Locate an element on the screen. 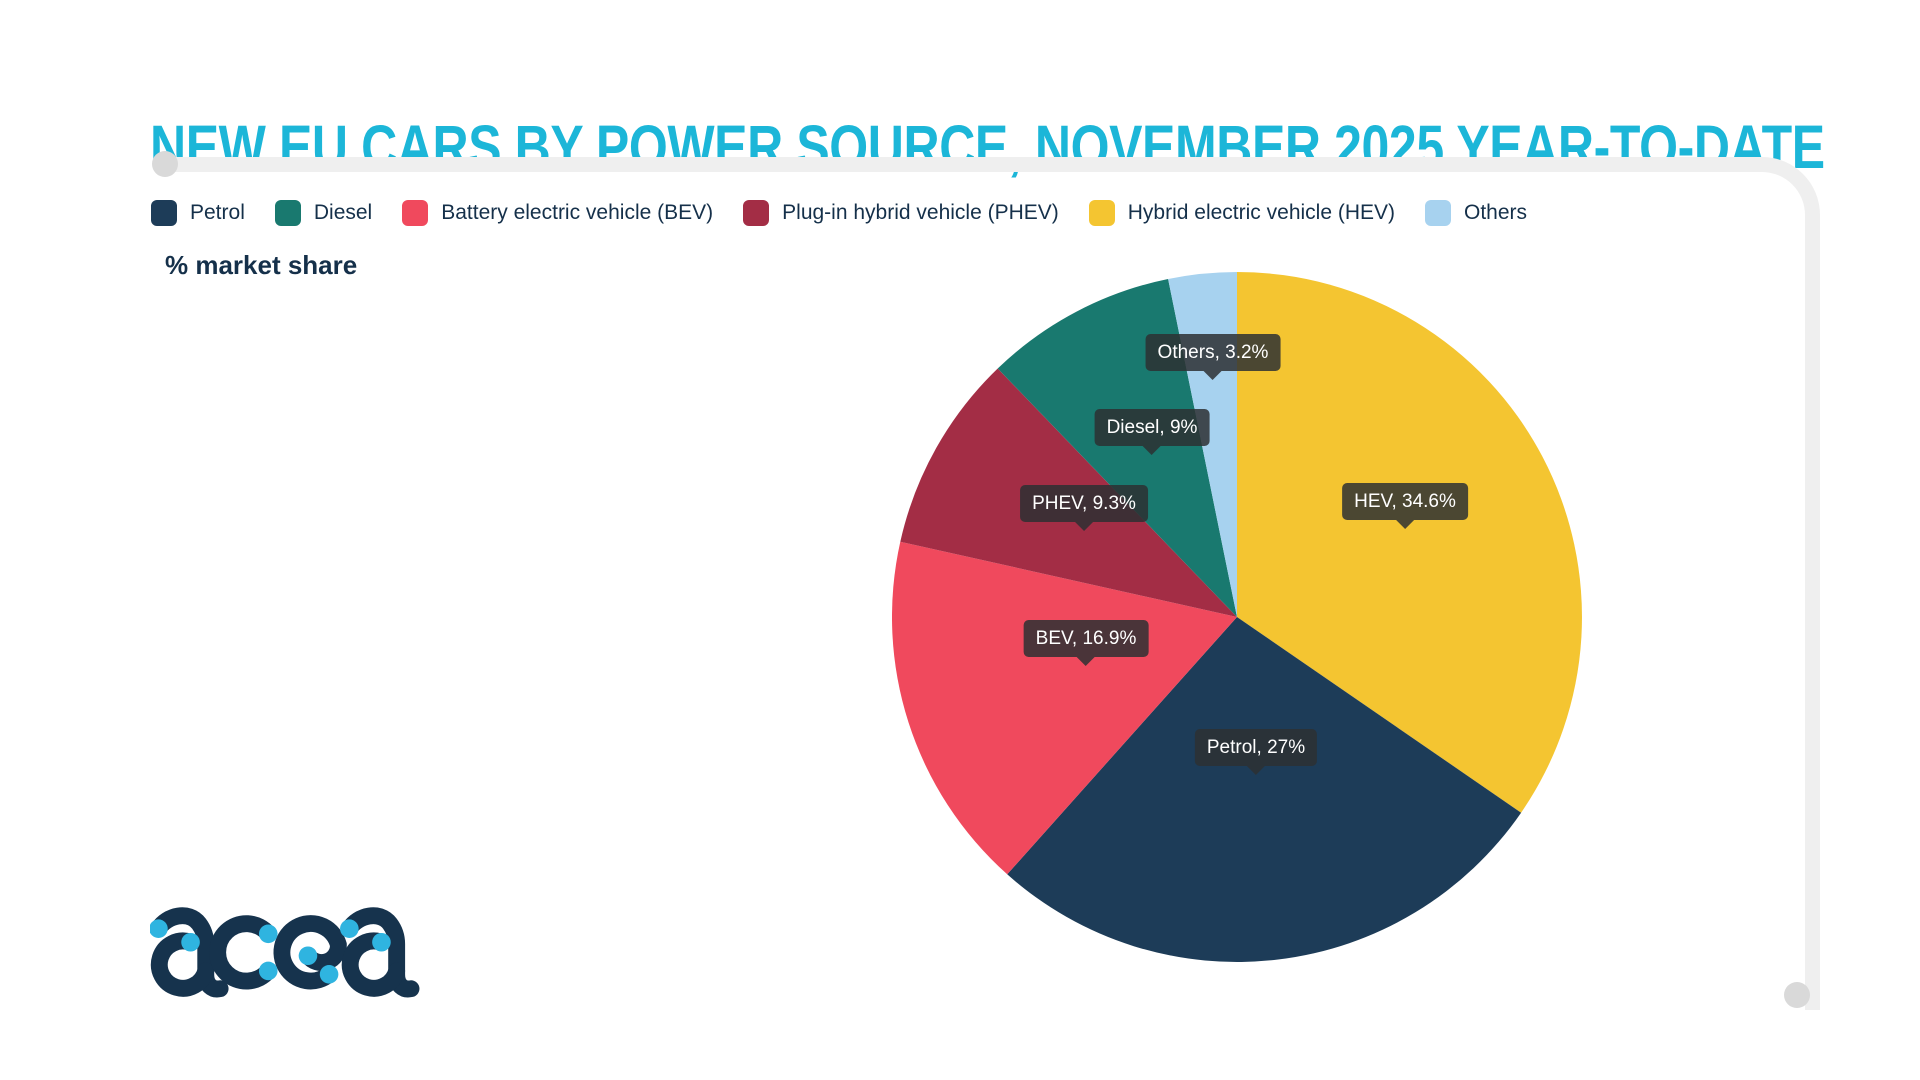 This screenshot has height=1080, width=1920. legend-label: Diesel is located at coordinates (343, 212).